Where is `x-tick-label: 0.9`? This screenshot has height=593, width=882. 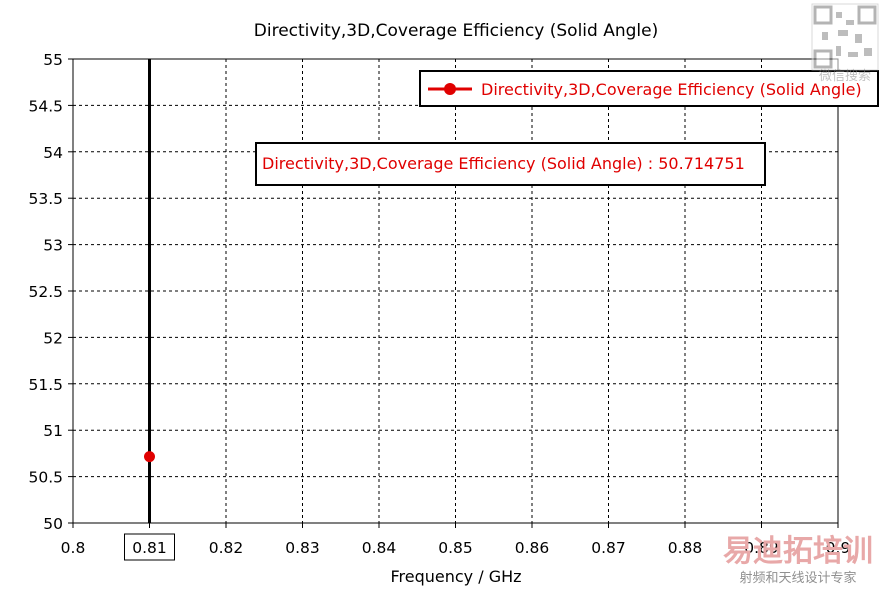
x-tick-label: 0.9 is located at coordinates (838, 548).